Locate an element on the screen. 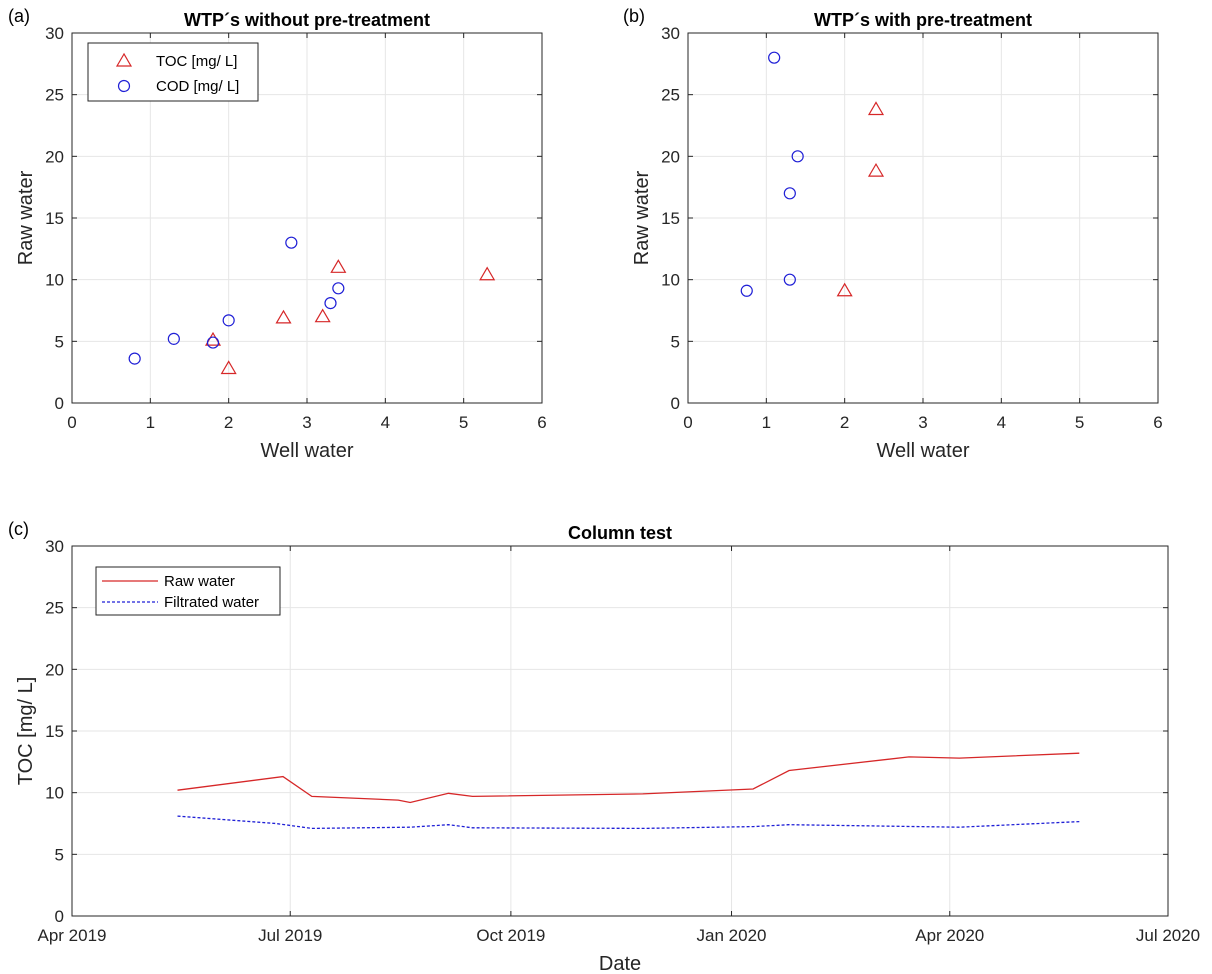  x-tick-label: Apr 2020 is located at coordinates (949, 935).